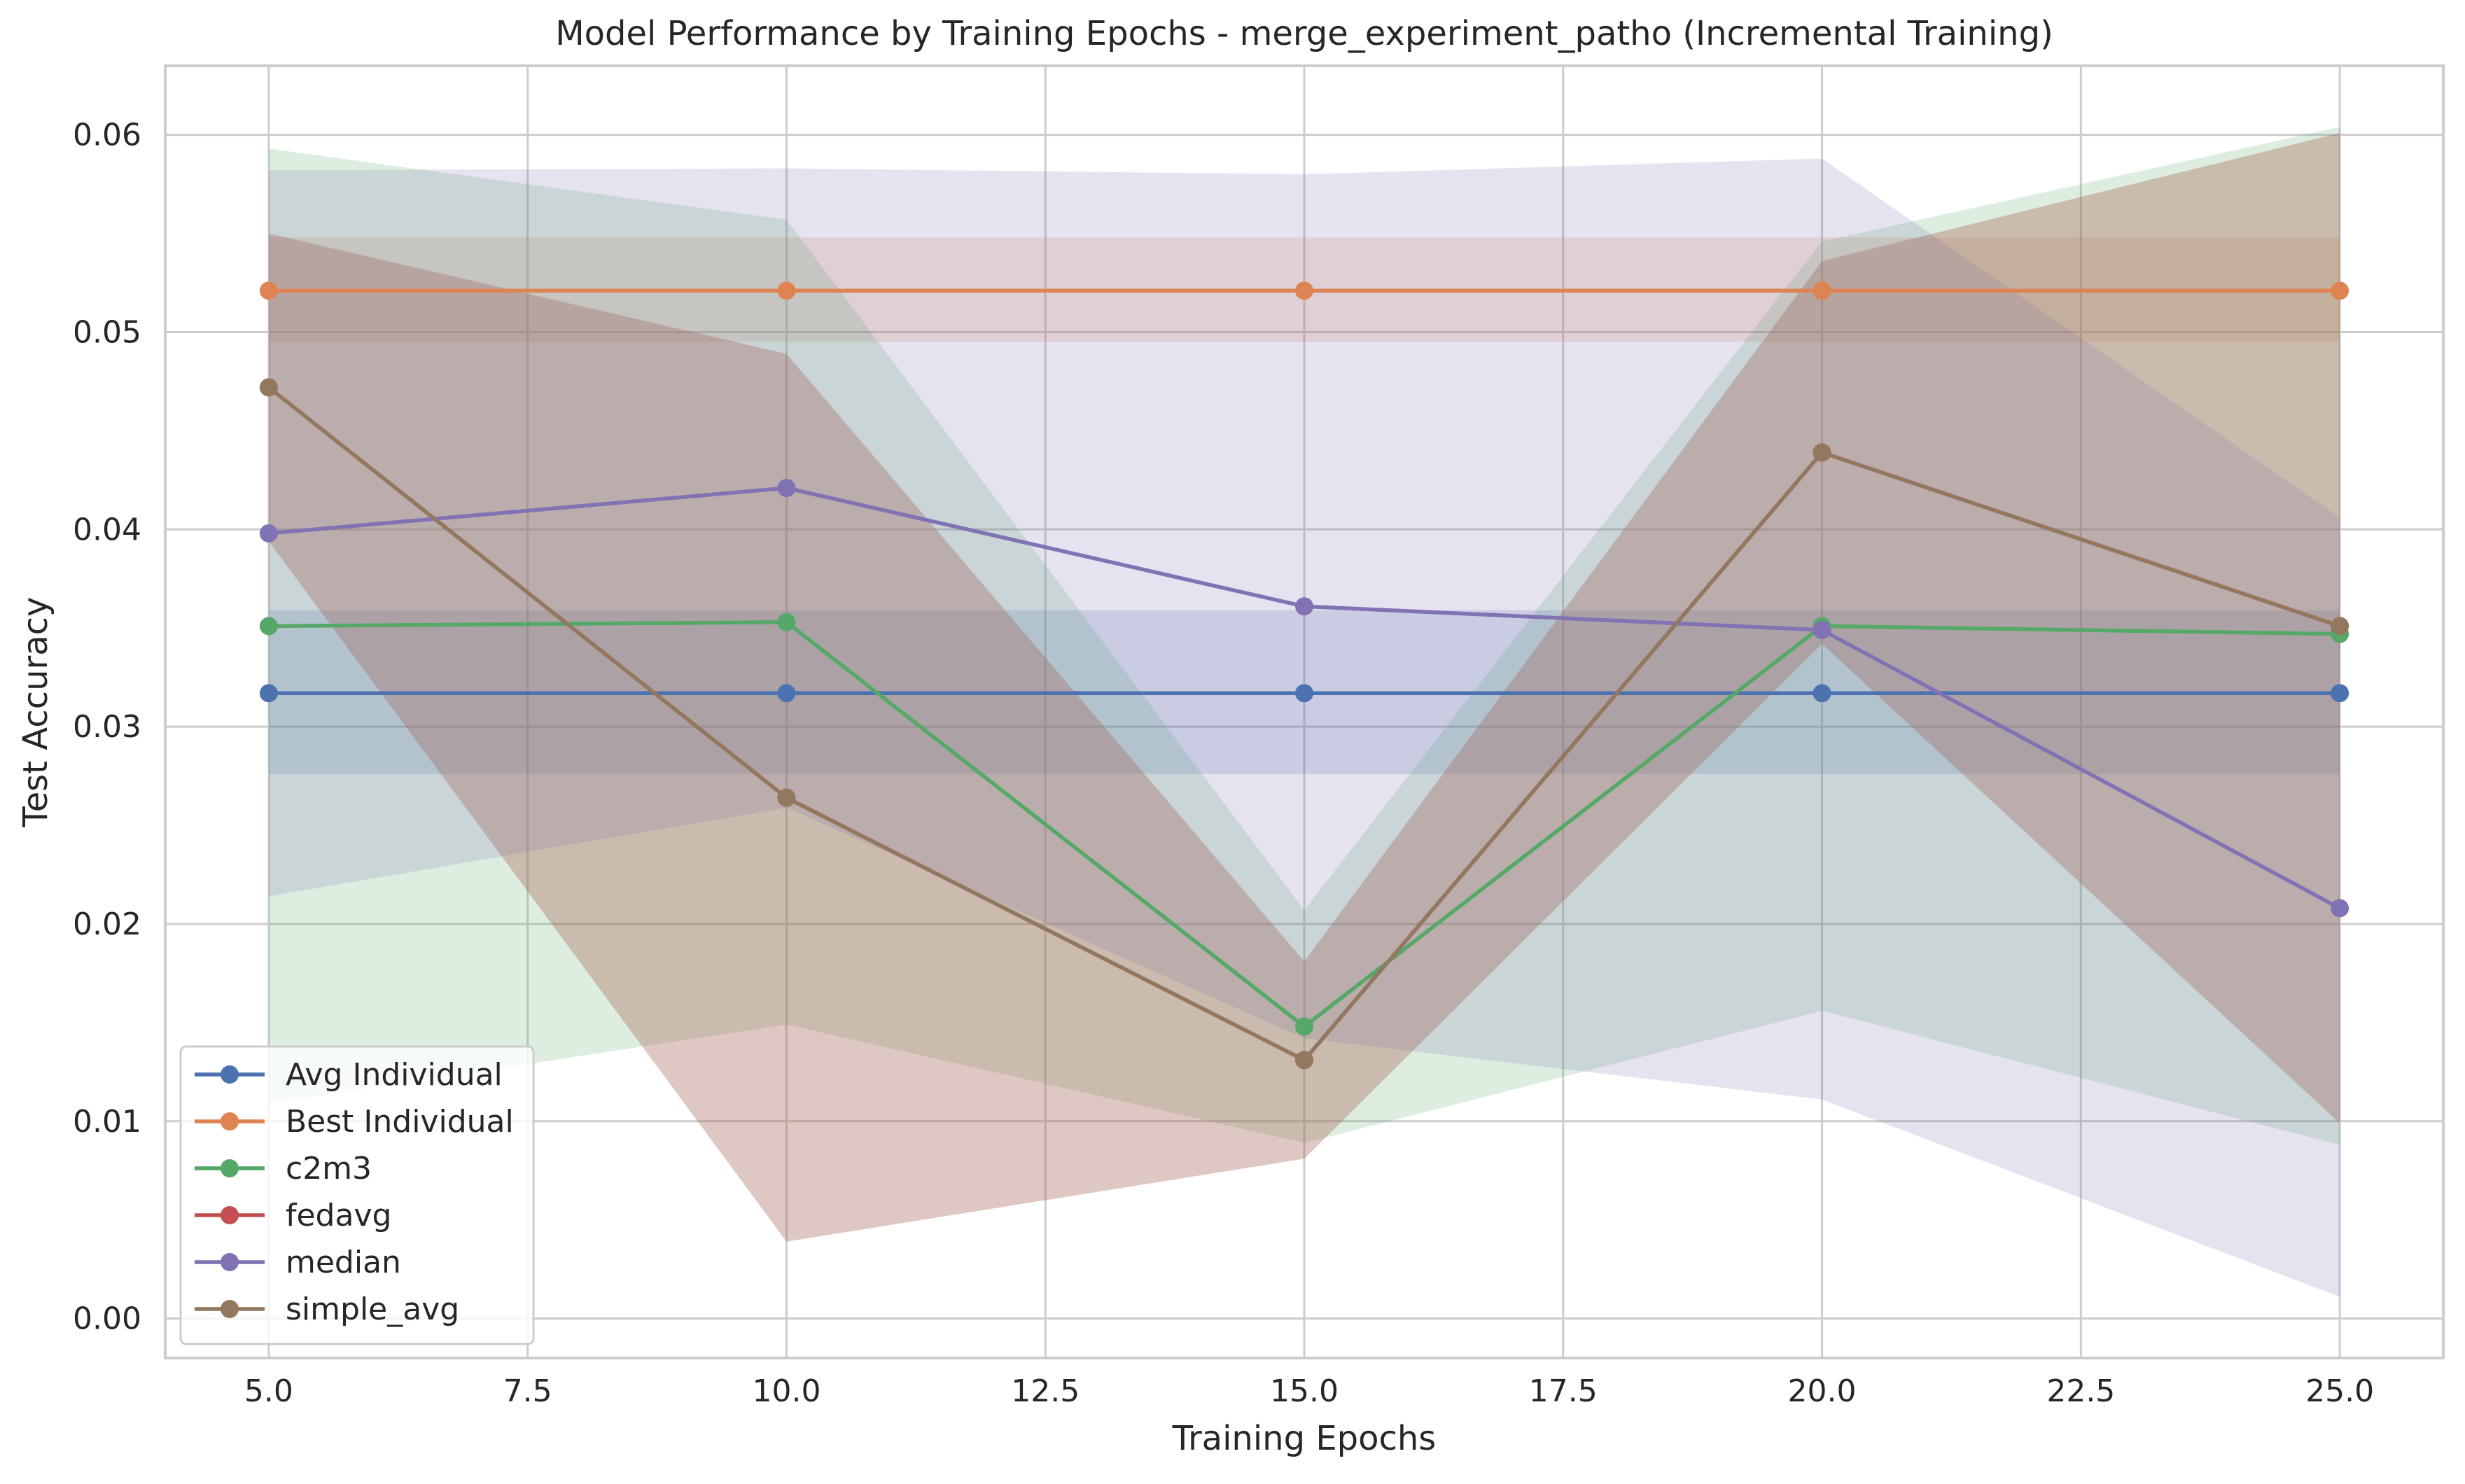 Image resolution: width=2465 pixels, height=1484 pixels. What do you see at coordinates (230, 1309) in the screenshot?
I see `simple-avg-legend-marker` at bounding box center [230, 1309].